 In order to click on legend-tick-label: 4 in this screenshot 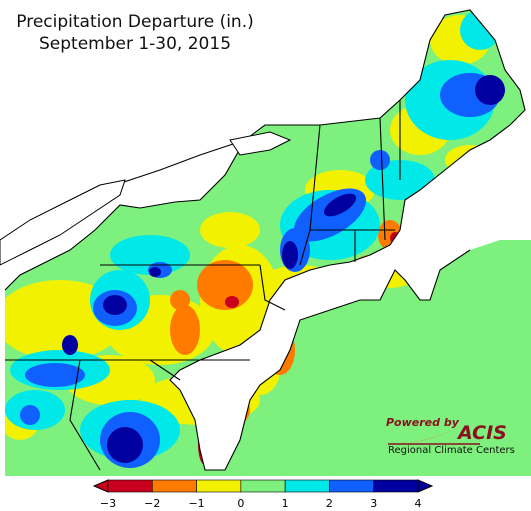, I will do `click(418, 503)`.